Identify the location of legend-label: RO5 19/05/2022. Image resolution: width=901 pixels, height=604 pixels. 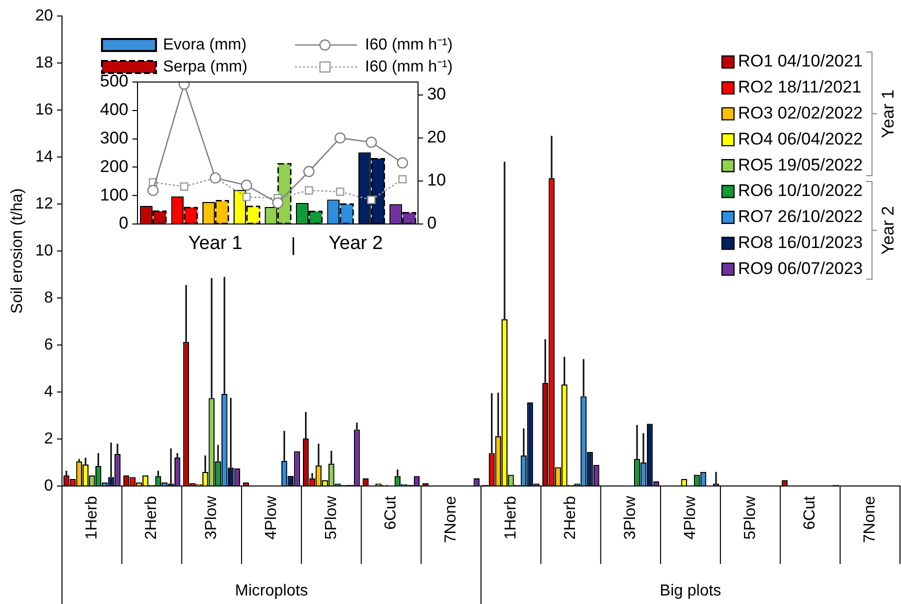
(800, 164).